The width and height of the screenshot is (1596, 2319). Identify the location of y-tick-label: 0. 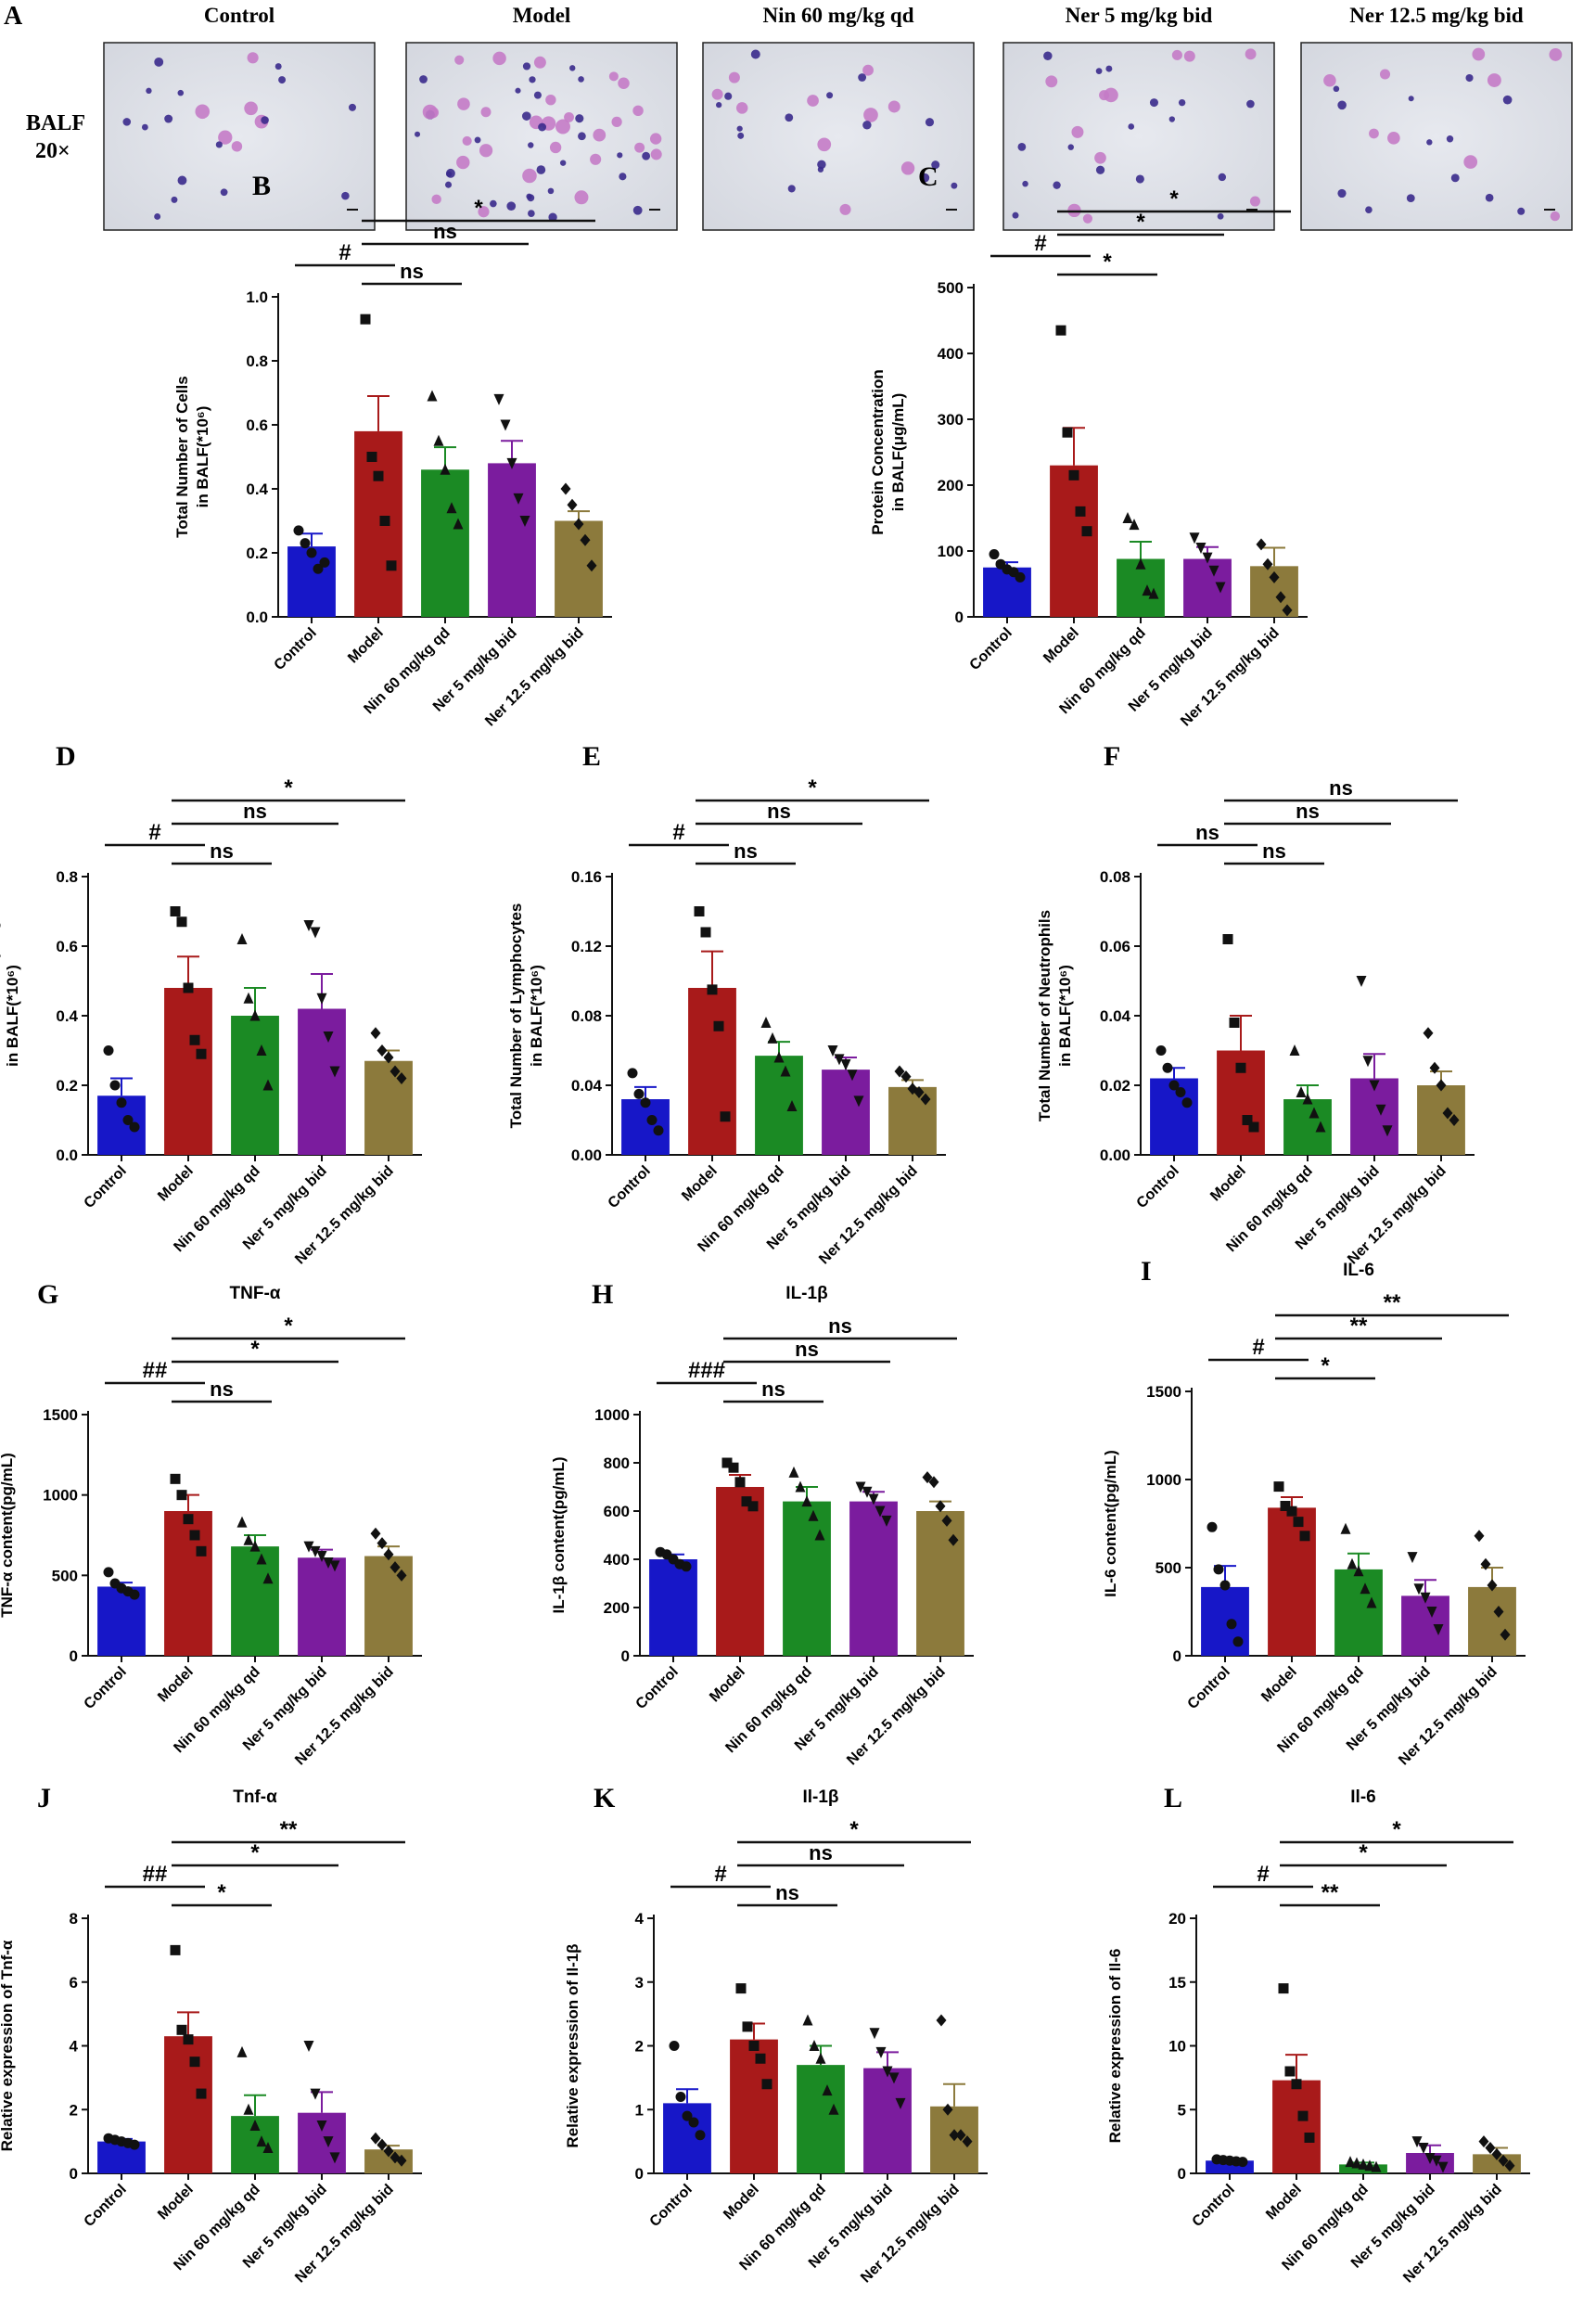
(74, 2174).